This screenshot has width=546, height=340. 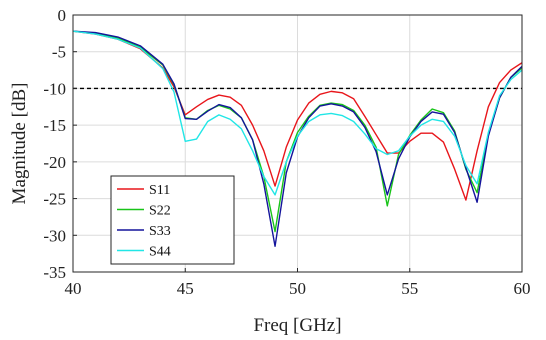 What do you see at coordinates (160, 252) in the screenshot?
I see `legend-label-s44: S44` at bounding box center [160, 252].